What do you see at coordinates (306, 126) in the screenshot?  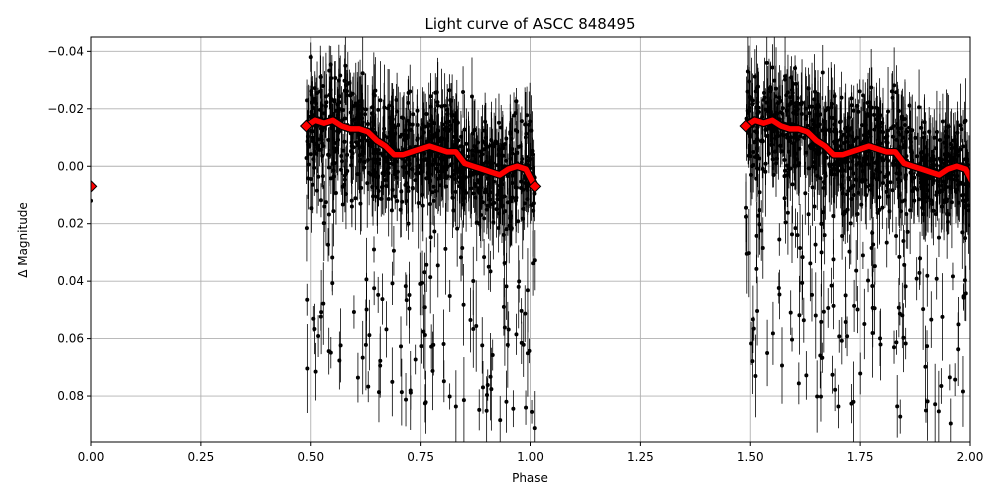 I see `binned-marker` at bounding box center [306, 126].